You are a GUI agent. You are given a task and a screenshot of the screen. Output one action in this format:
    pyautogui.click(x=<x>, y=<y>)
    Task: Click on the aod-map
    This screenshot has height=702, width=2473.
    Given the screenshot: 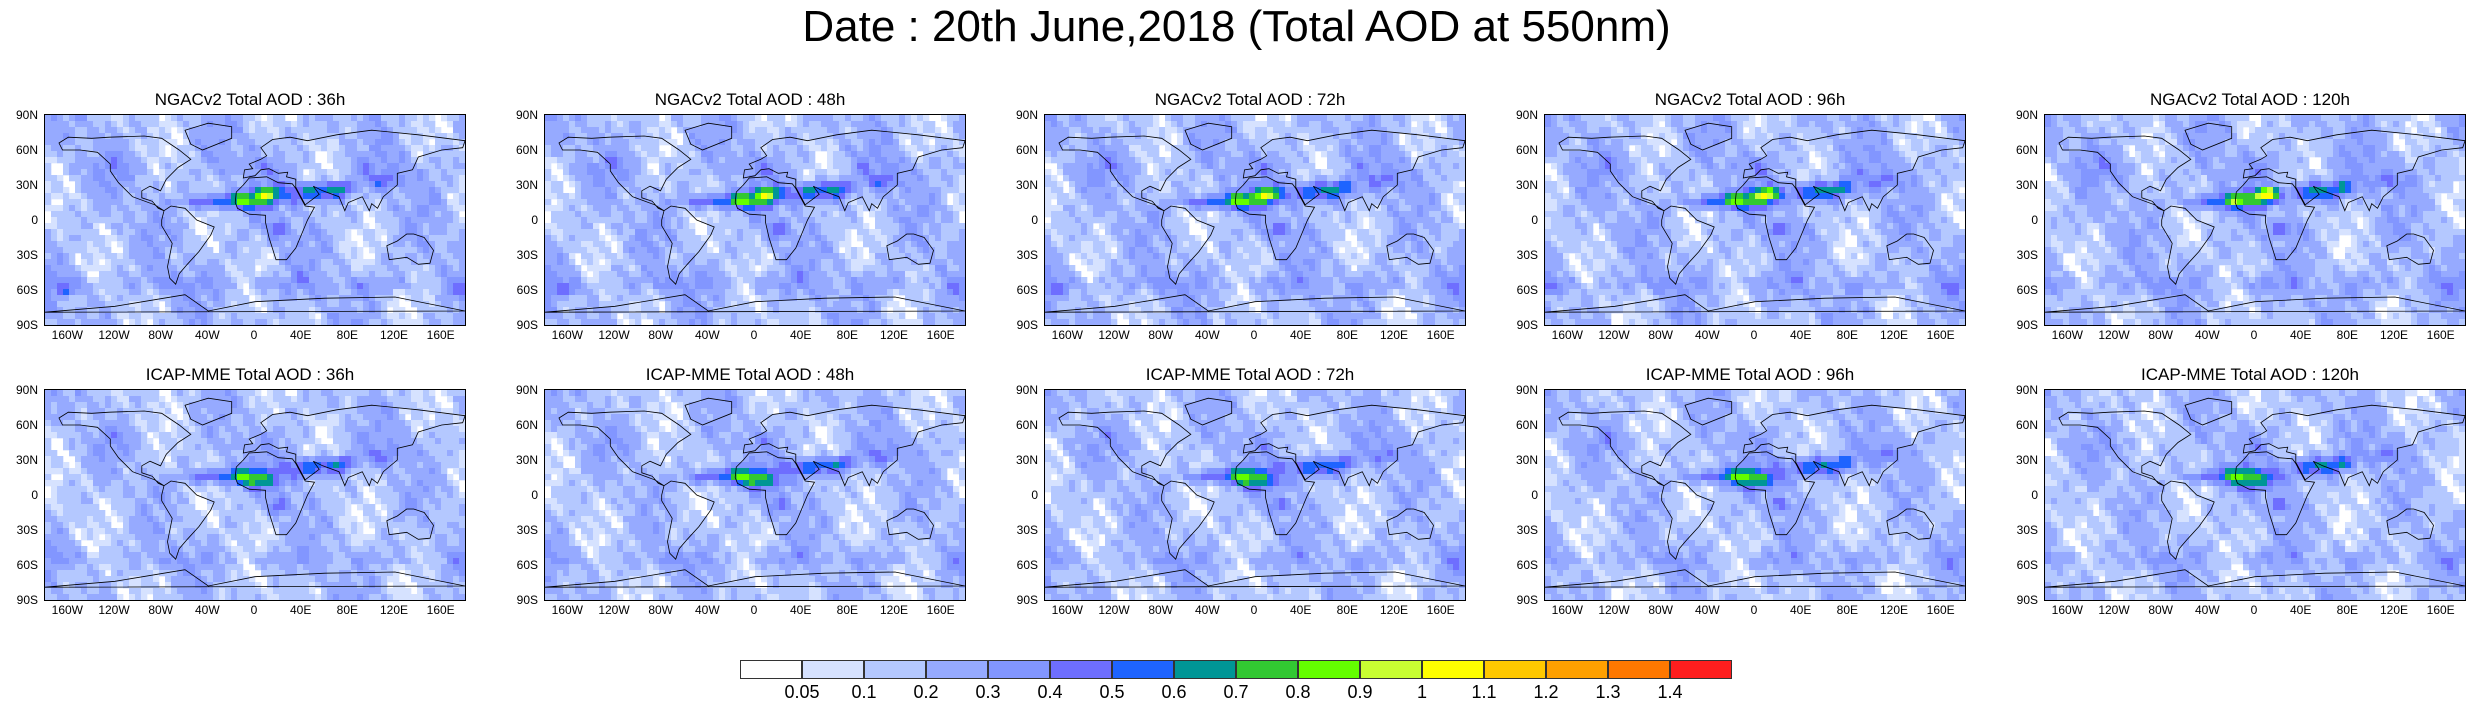 What is the action you would take?
    pyautogui.click(x=755, y=220)
    